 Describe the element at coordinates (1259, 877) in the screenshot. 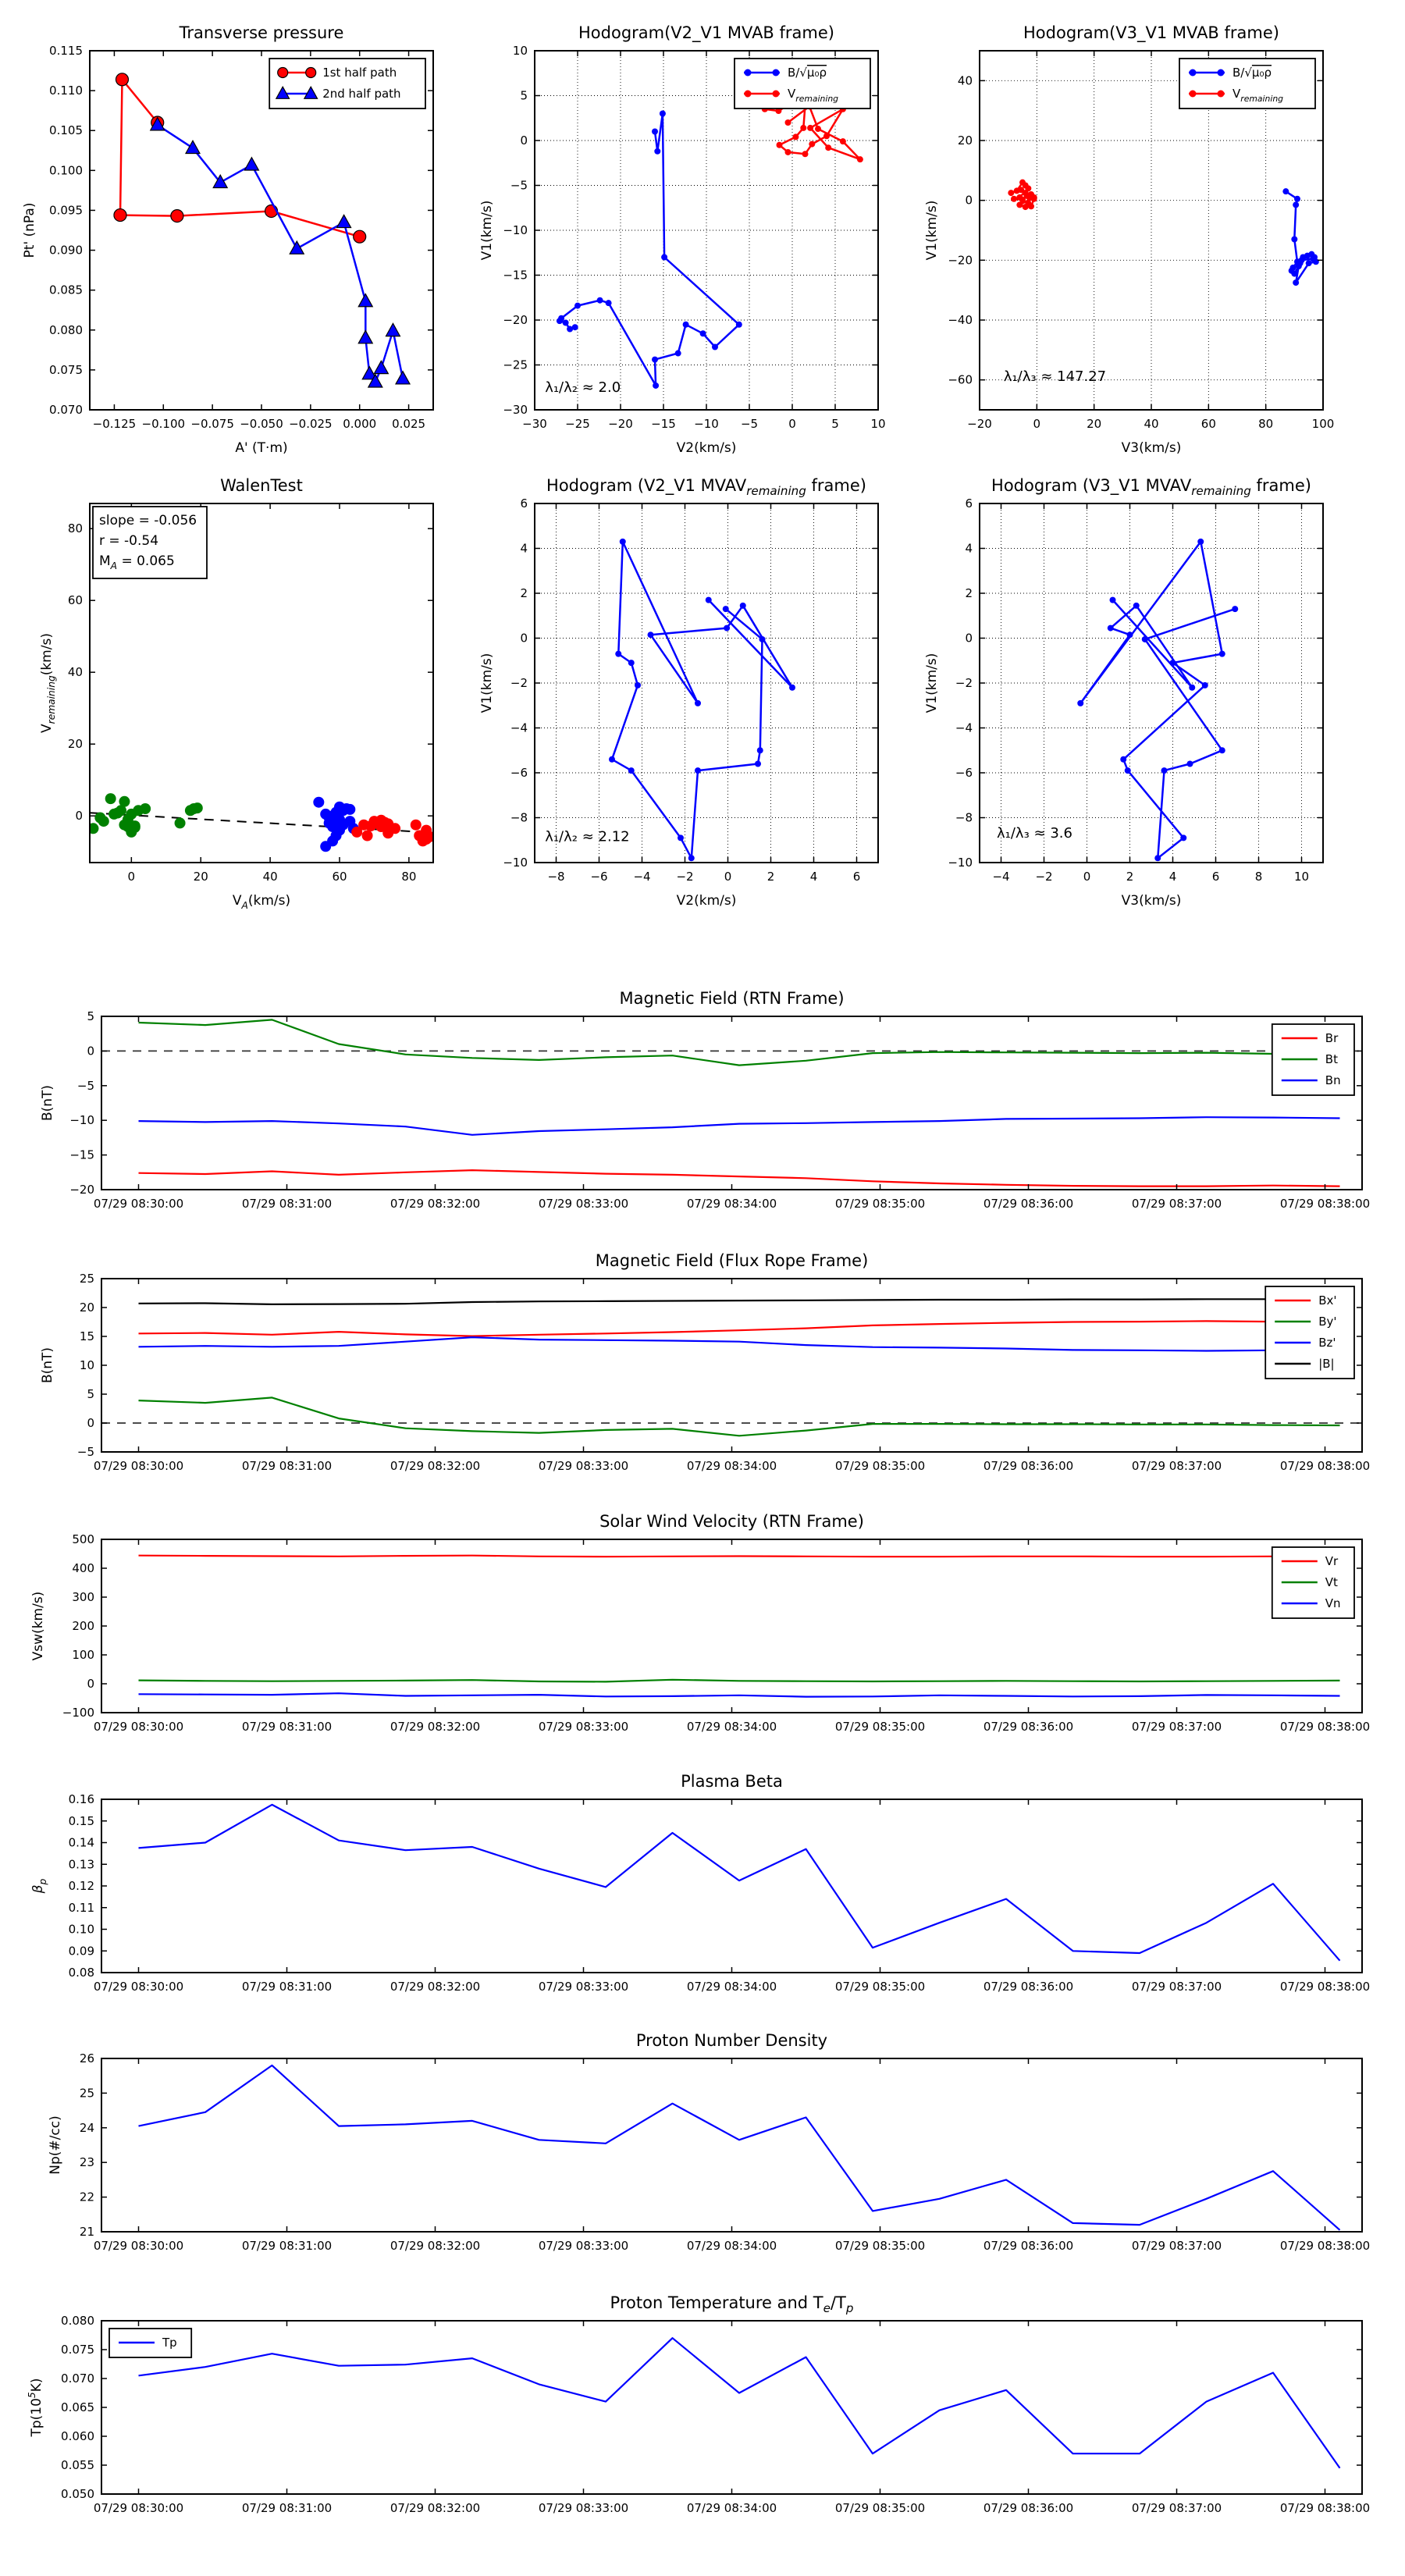

I see `x-tick-label: 8` at that location.